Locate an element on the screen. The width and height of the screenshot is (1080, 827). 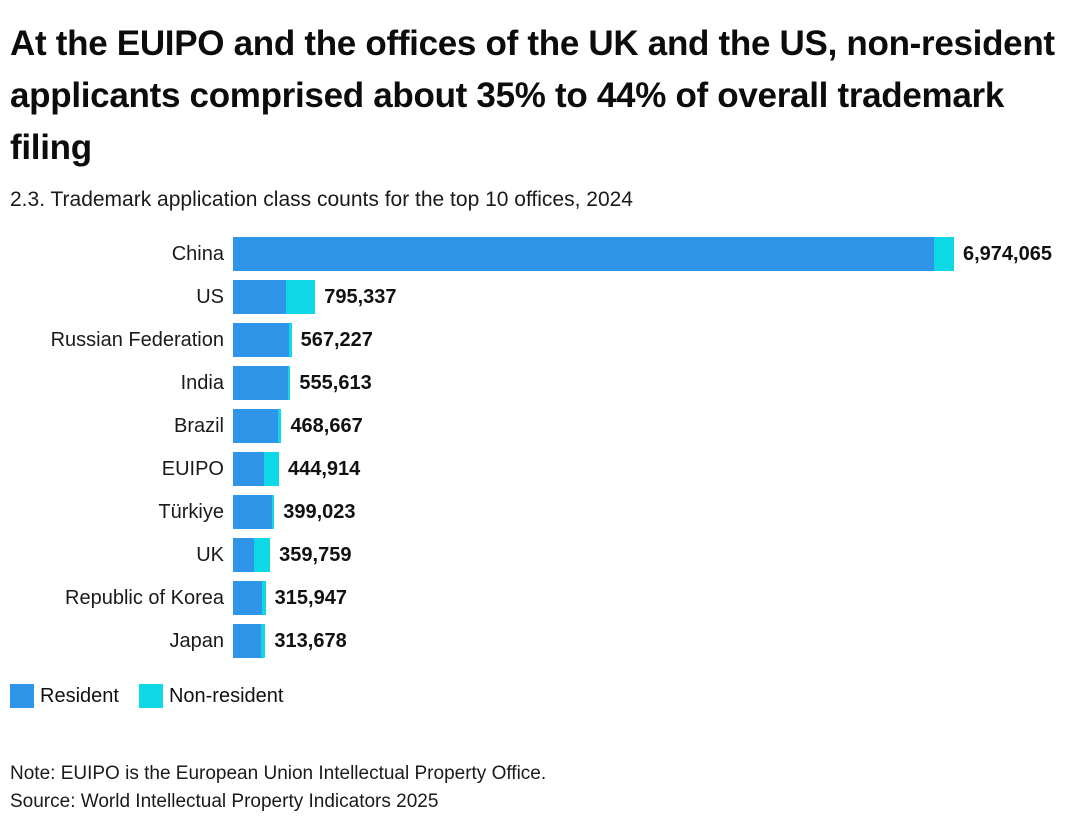
value-label: 468,667 is located at coordinates (326, 425).